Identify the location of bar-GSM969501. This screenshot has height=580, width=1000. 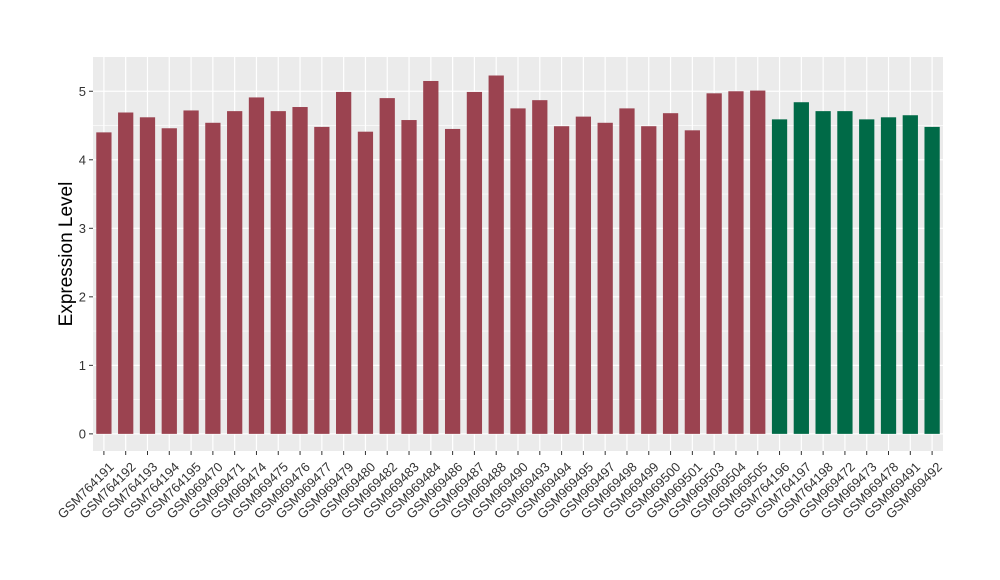
(692, 282).